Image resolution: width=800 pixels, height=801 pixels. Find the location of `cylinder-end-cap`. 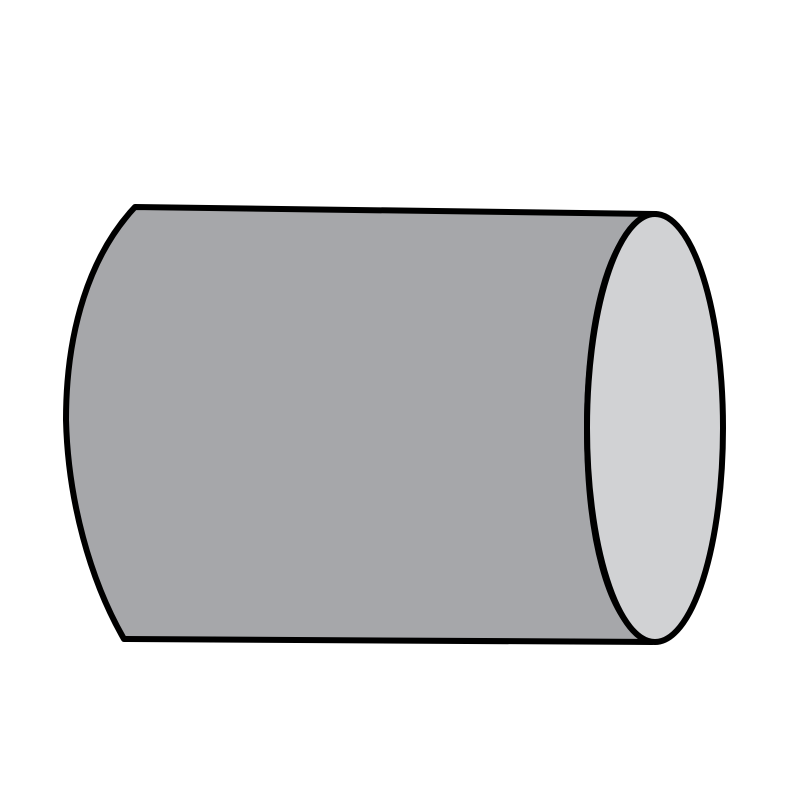

cylinder-end-cap is located at coordinates (655, 428).